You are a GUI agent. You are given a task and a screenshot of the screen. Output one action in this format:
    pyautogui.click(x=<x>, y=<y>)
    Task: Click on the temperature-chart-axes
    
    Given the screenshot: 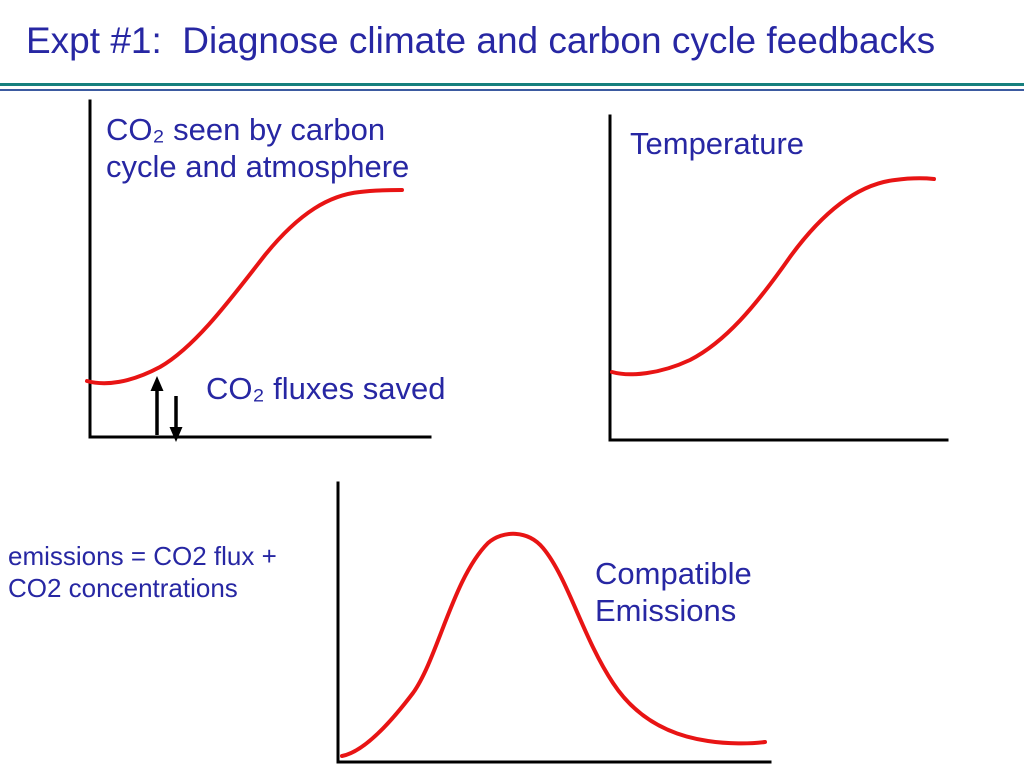 What is the action you would take?
    pyautogui.click(x=778, y=278)
    